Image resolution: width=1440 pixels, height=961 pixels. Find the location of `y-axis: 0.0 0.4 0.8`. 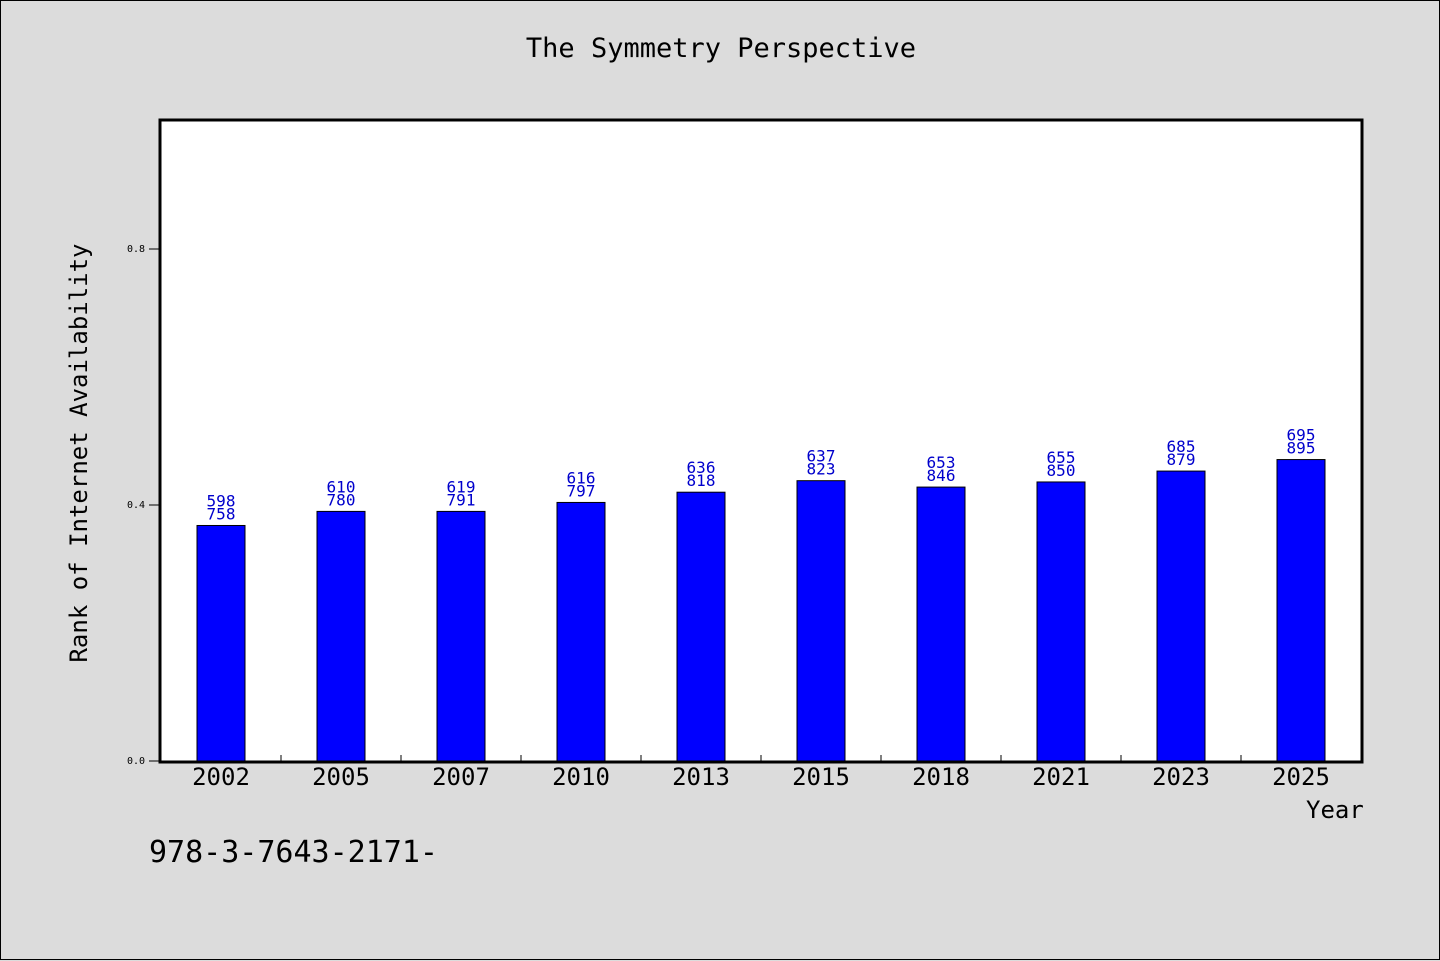

y-axis: 0.0 0.4 0.8 is located at coordinates (144, 505).